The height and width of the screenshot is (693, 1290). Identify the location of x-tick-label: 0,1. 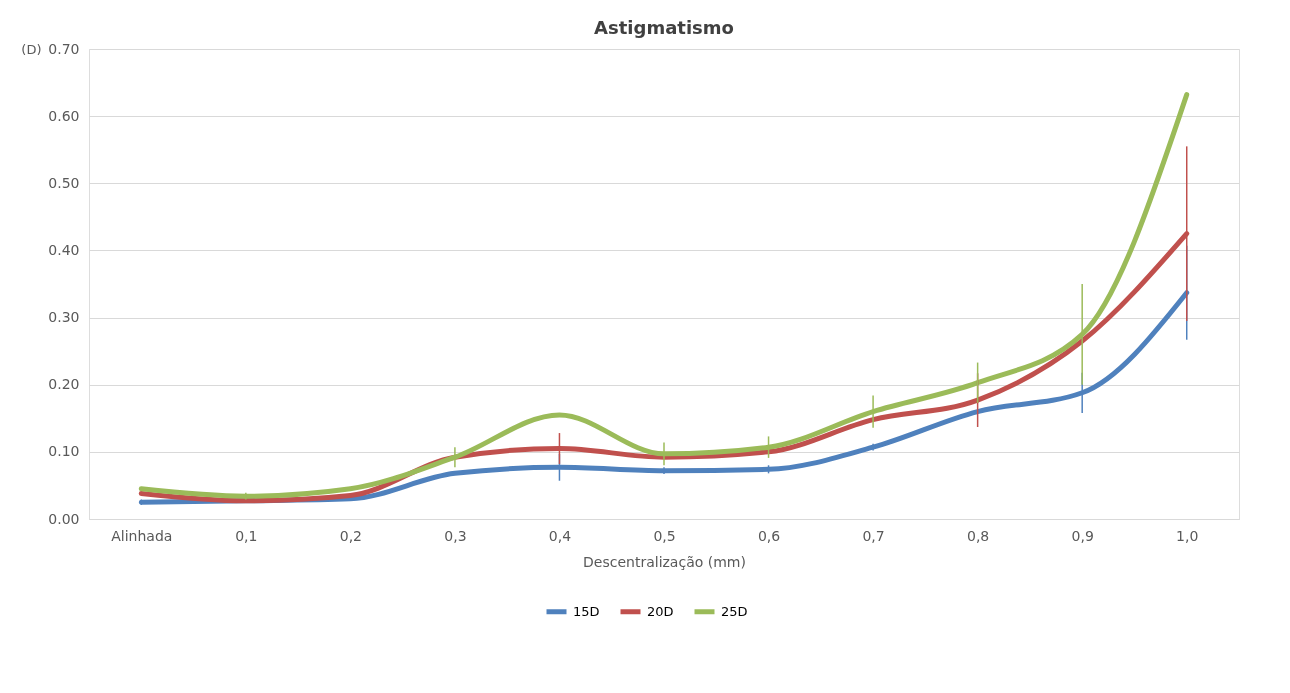
(246, 535).